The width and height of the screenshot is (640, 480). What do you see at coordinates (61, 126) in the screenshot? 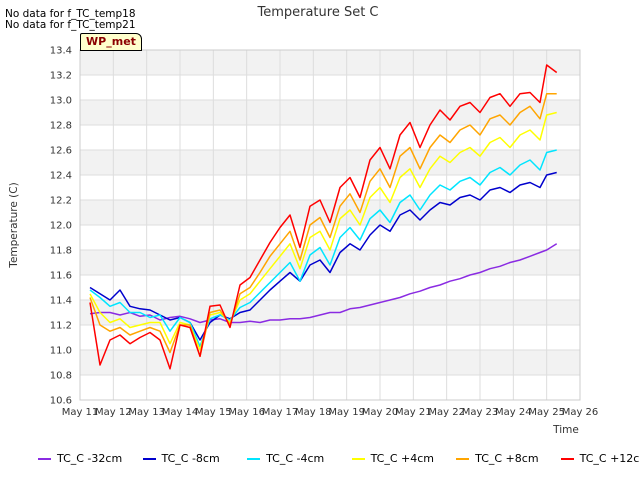
I see `y-tick-label: 12.8` at bounding box center [61, 126].